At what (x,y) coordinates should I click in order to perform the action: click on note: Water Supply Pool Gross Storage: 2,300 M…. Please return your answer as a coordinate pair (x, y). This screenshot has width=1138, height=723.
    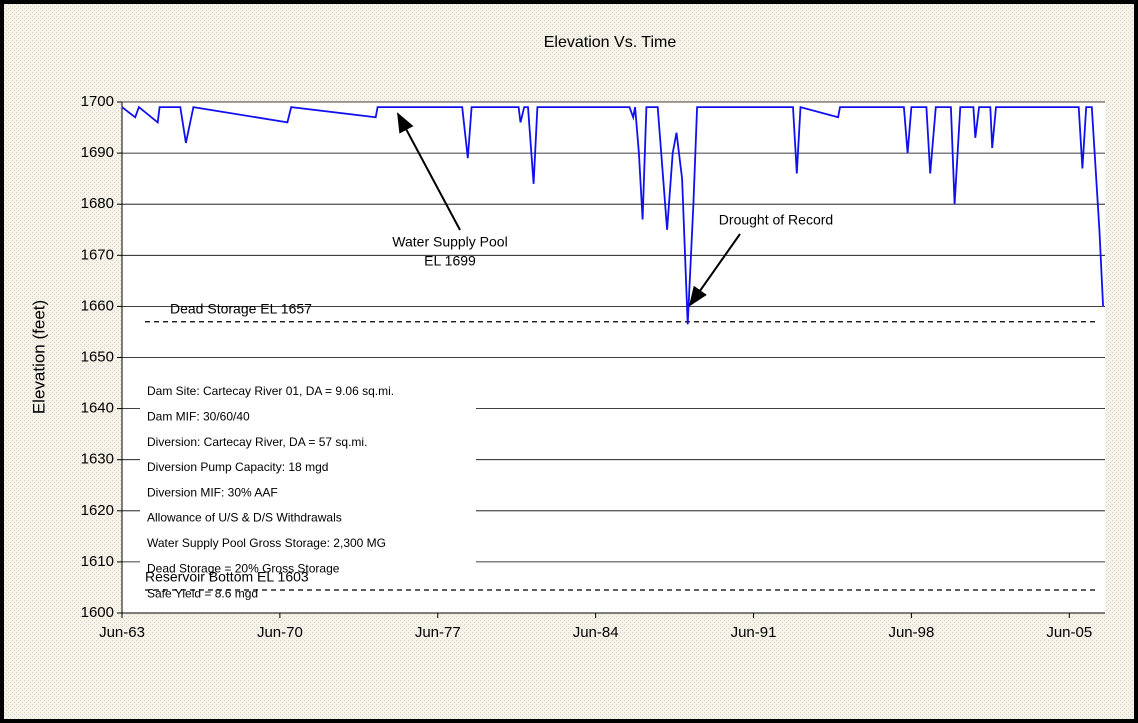
    Looking at the image, I should click on (266, 543).